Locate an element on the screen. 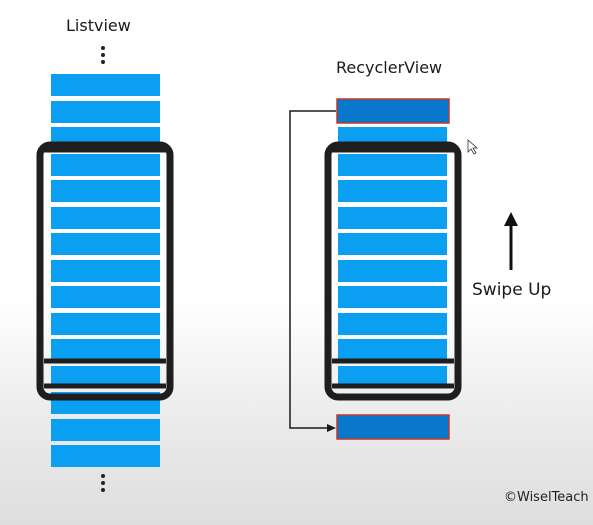  listview-phone-frame is located at coordinates (105, 271).